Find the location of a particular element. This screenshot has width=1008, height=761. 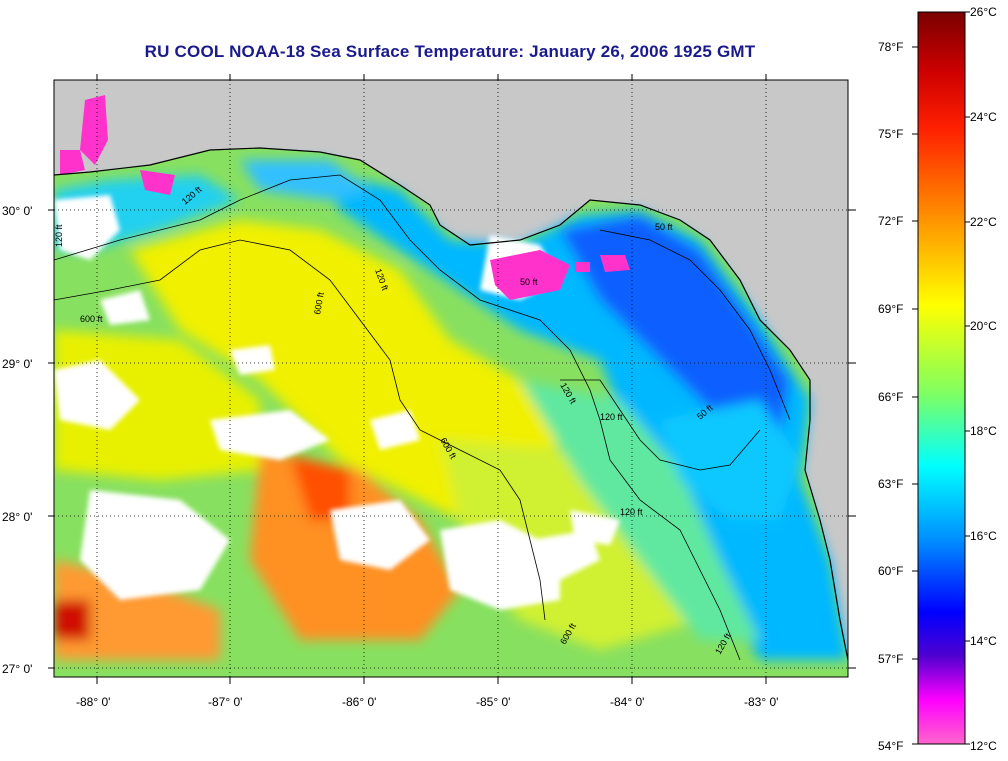

lat-label-27: 27° 0' is located at coordinates (17, 669).